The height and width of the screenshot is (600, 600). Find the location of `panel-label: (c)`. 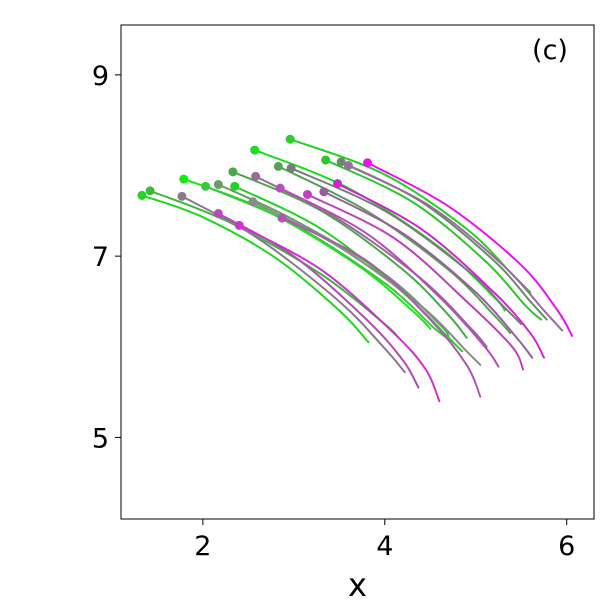

panel-label: (c) is located at coordinates (550, 50).